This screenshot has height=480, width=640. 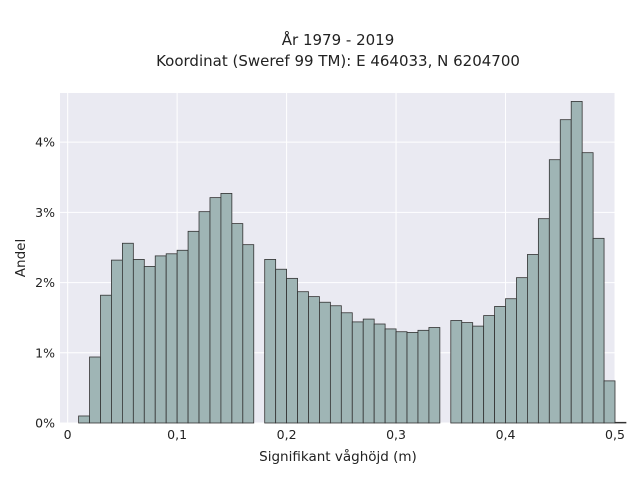 What do you see at coordinates (45, 423) in the screenshot?
I see `y-tick-label: 0%` at bounding box center [45, 423].